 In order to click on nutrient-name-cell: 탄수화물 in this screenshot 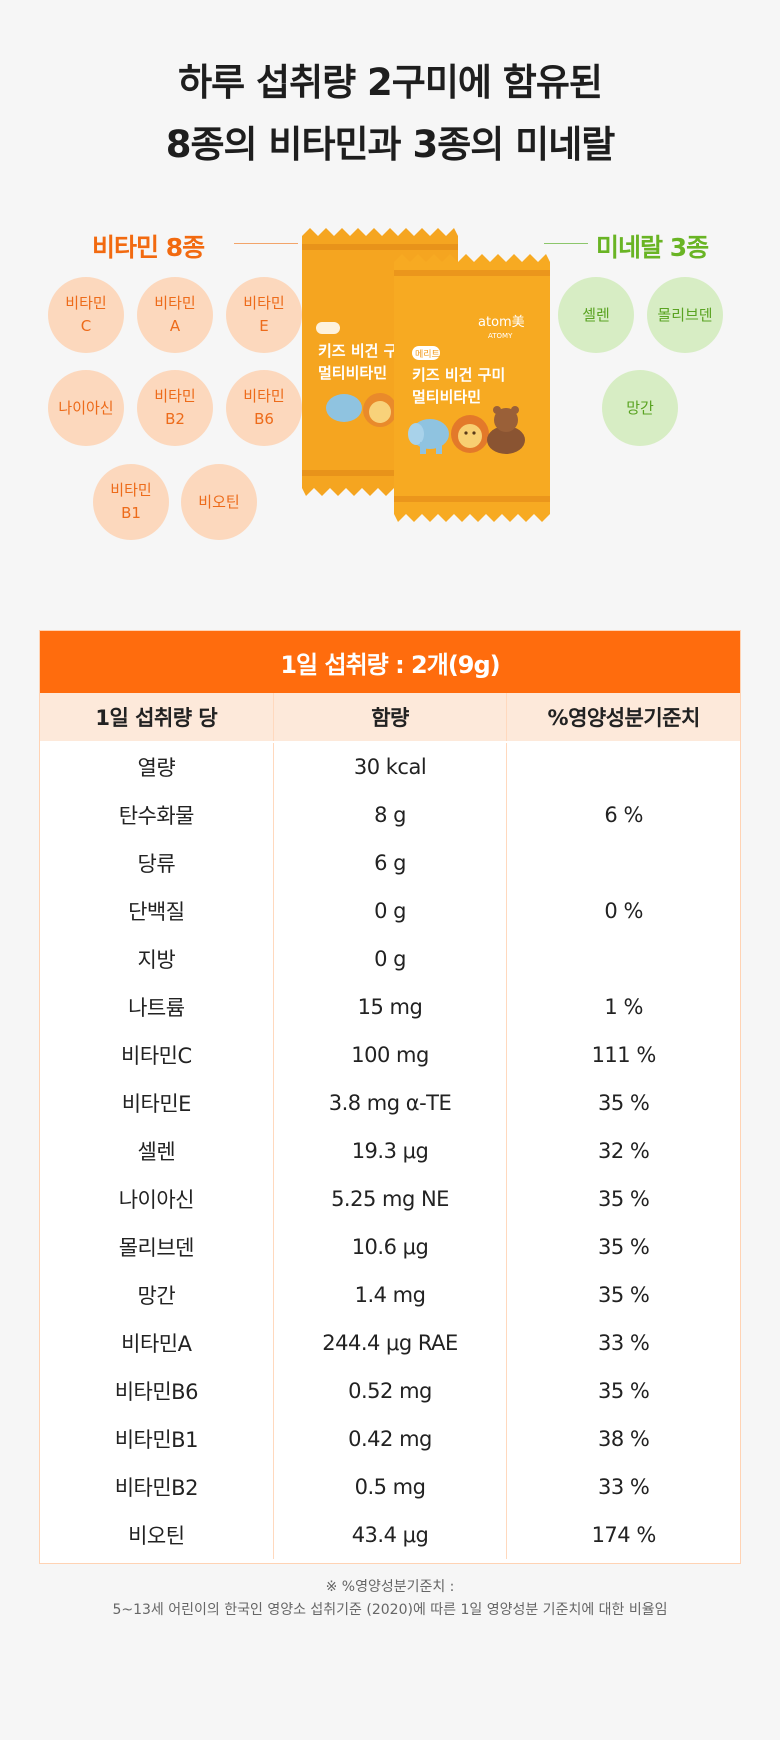, I will do `click(157, 815)`.